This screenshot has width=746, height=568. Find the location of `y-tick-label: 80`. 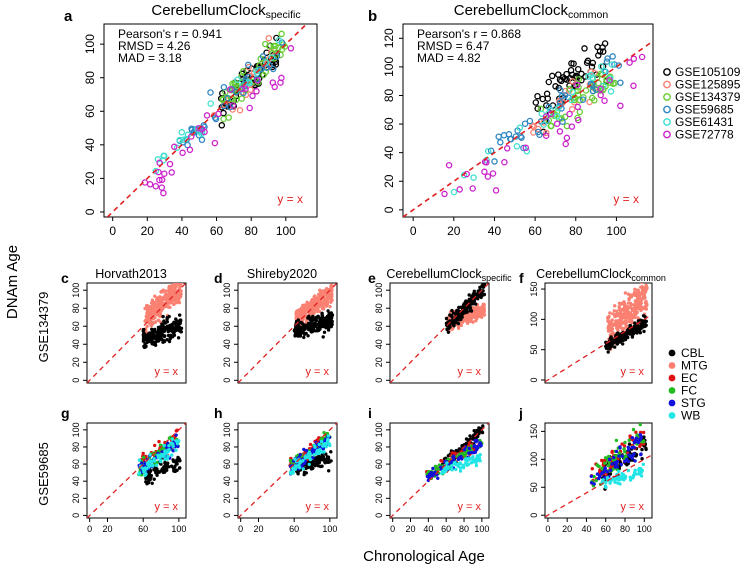

y-tick-label: 80 is located at coordinates (227, 308).